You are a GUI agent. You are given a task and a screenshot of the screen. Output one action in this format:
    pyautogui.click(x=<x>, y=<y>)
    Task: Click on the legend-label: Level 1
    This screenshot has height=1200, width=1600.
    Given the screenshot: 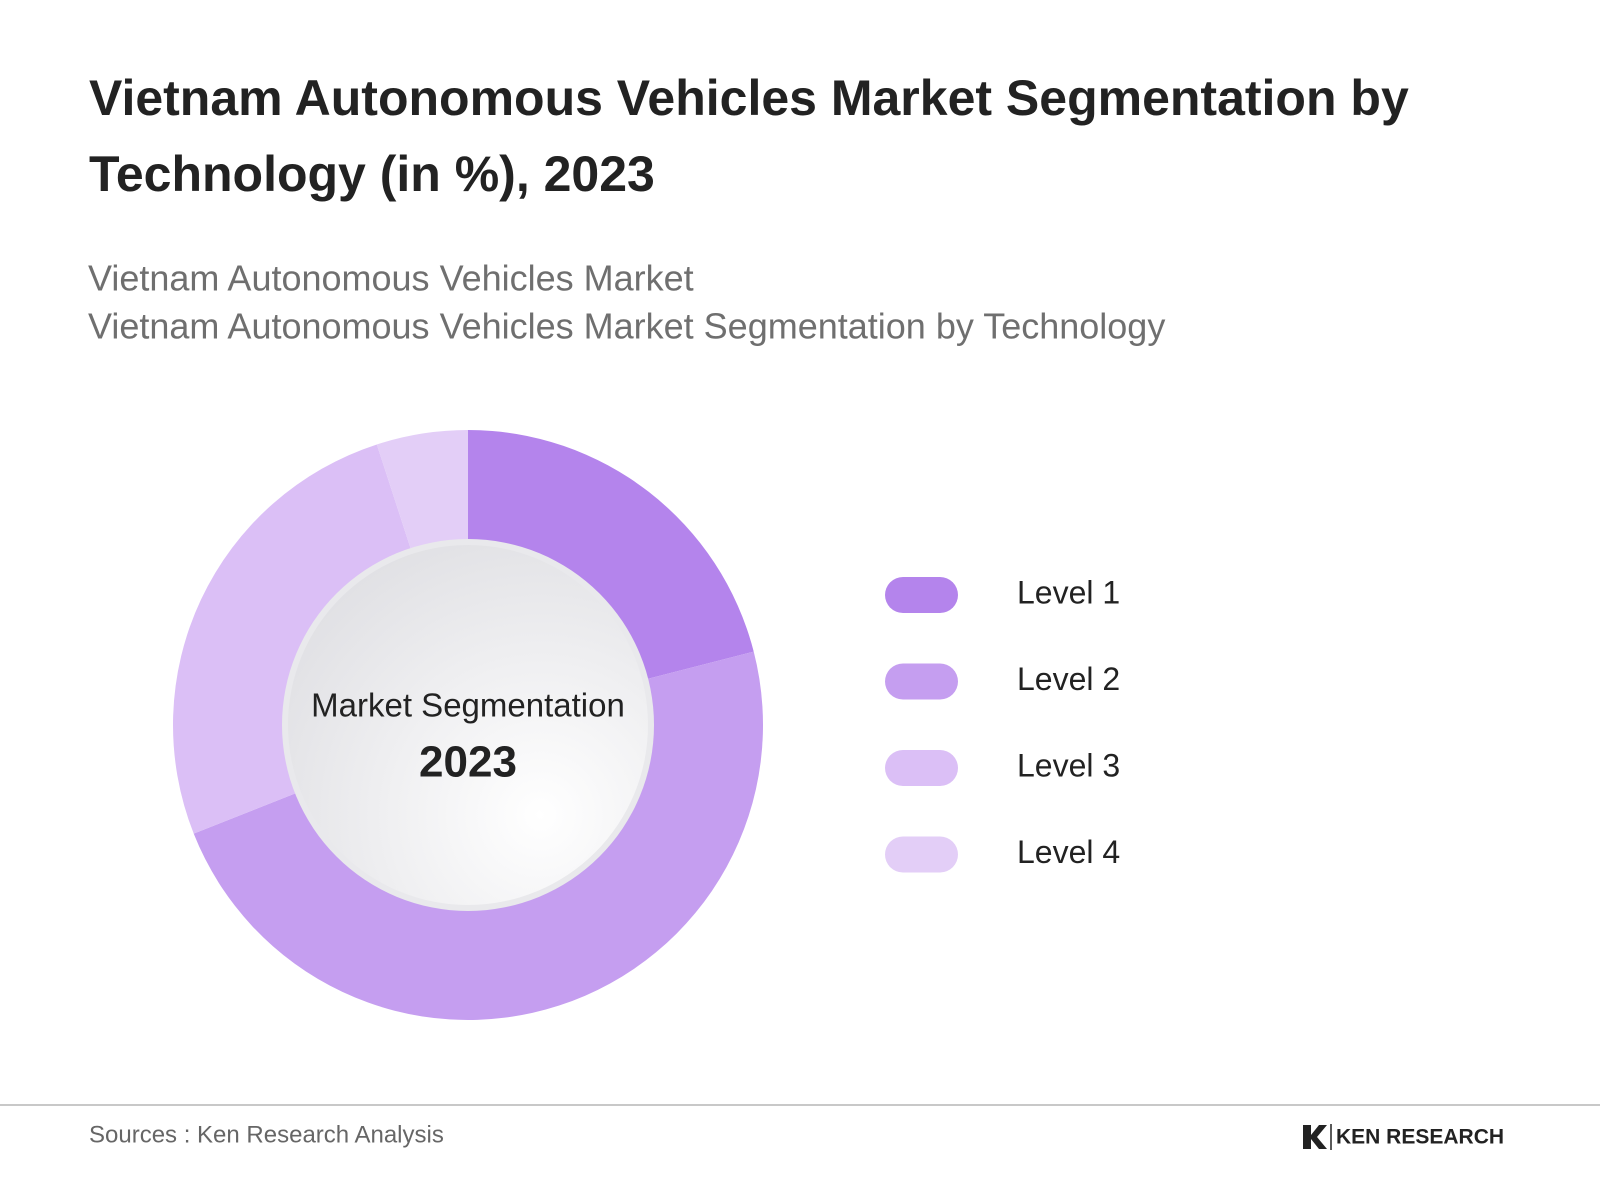 What is the action you would take?
    pyautogui.click(x=1068, y=592)
    